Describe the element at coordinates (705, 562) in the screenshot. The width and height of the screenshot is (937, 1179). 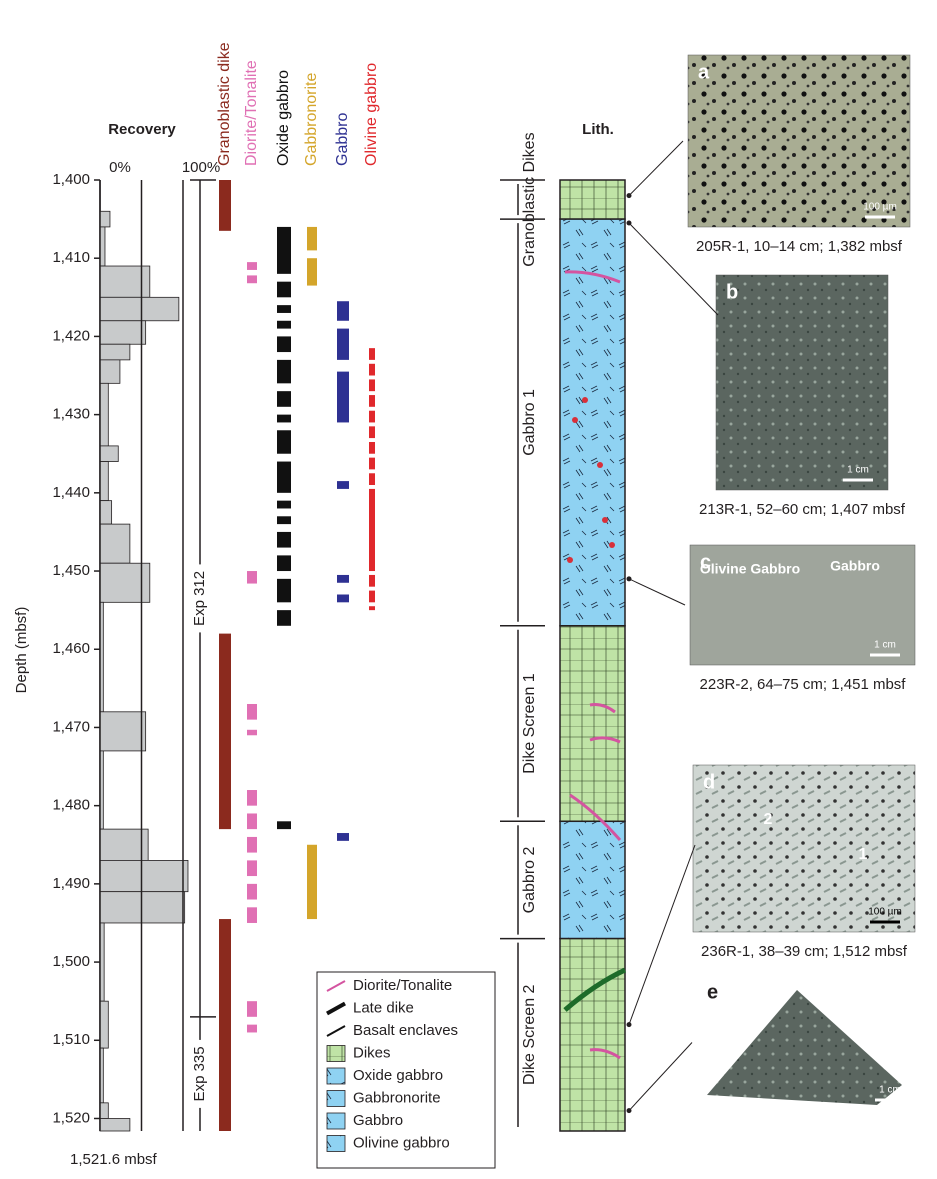
I see `photo-letter: c` at that location.